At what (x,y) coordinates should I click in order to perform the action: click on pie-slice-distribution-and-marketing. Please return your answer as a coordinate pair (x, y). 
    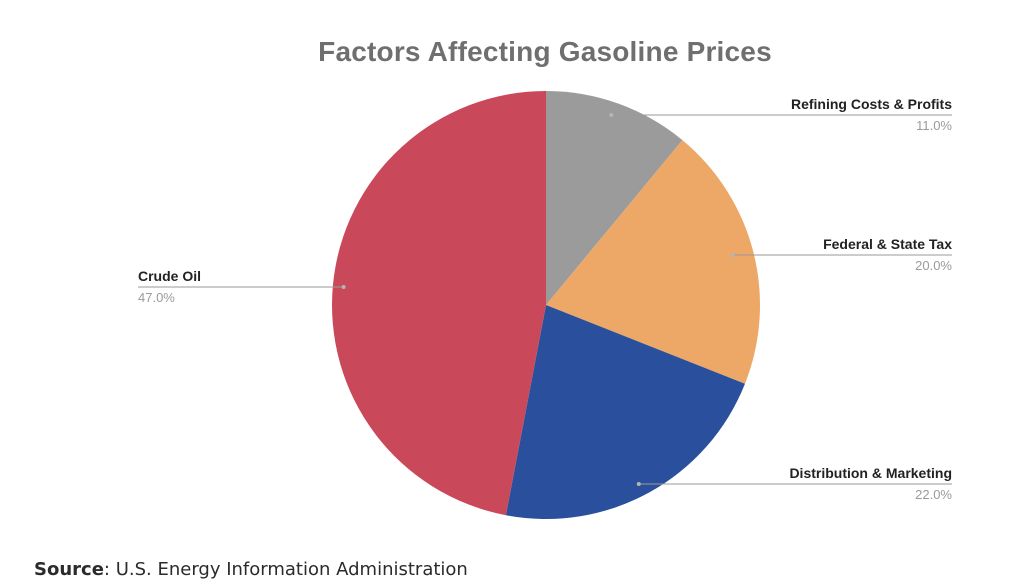
    Looking at the image, I should click on (625, 412).